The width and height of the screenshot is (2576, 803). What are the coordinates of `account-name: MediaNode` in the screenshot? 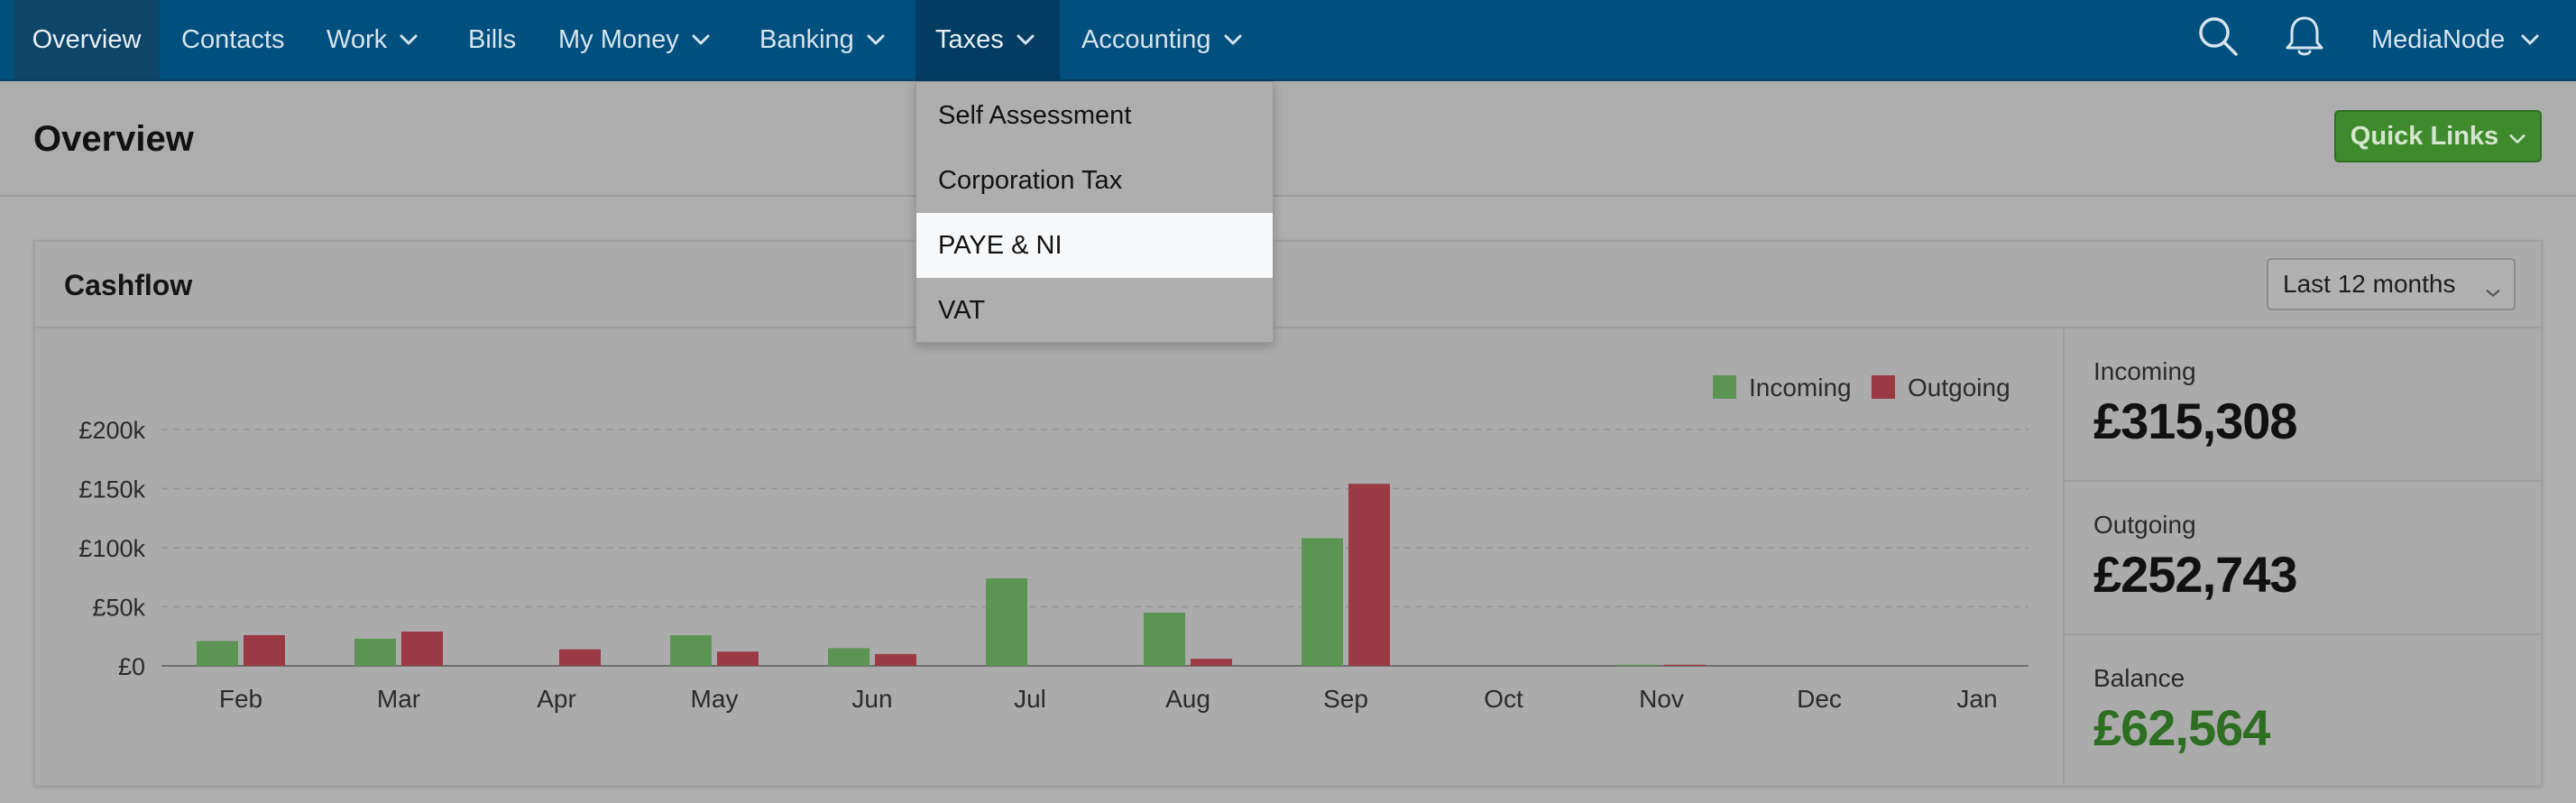 It's located at (2438, 39).